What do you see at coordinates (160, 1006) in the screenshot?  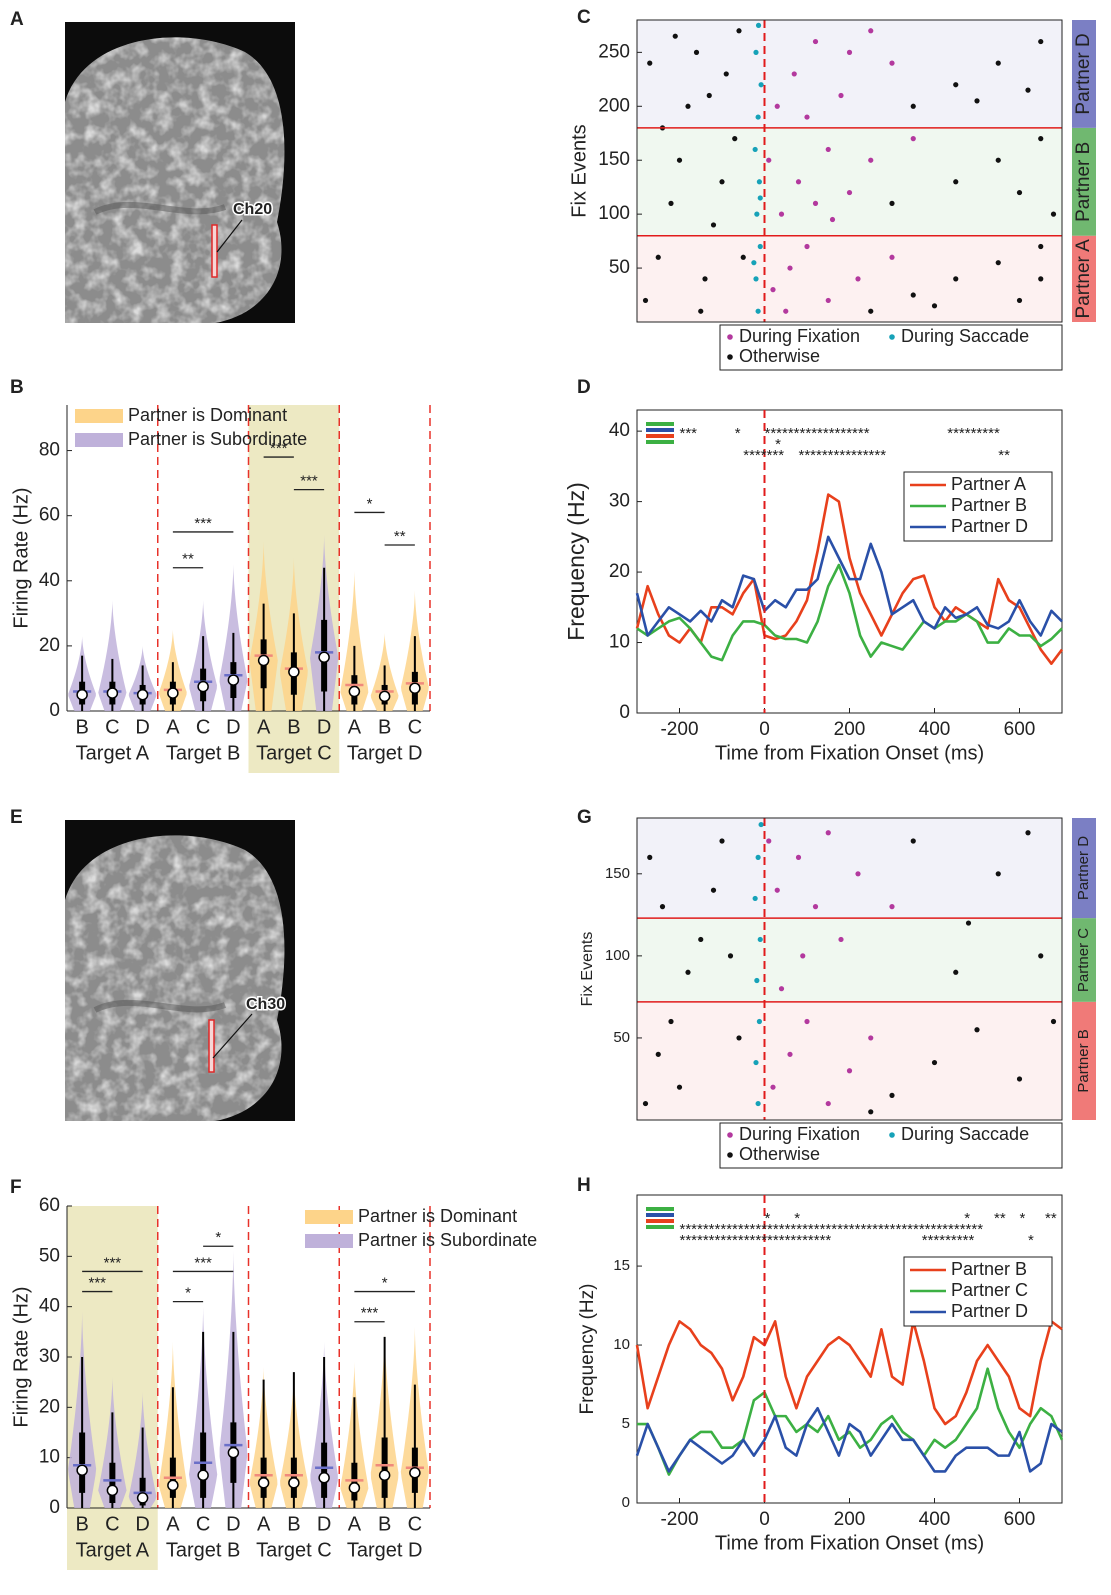 I see `brain-texture-dark` at bounding box center [160, 1006].